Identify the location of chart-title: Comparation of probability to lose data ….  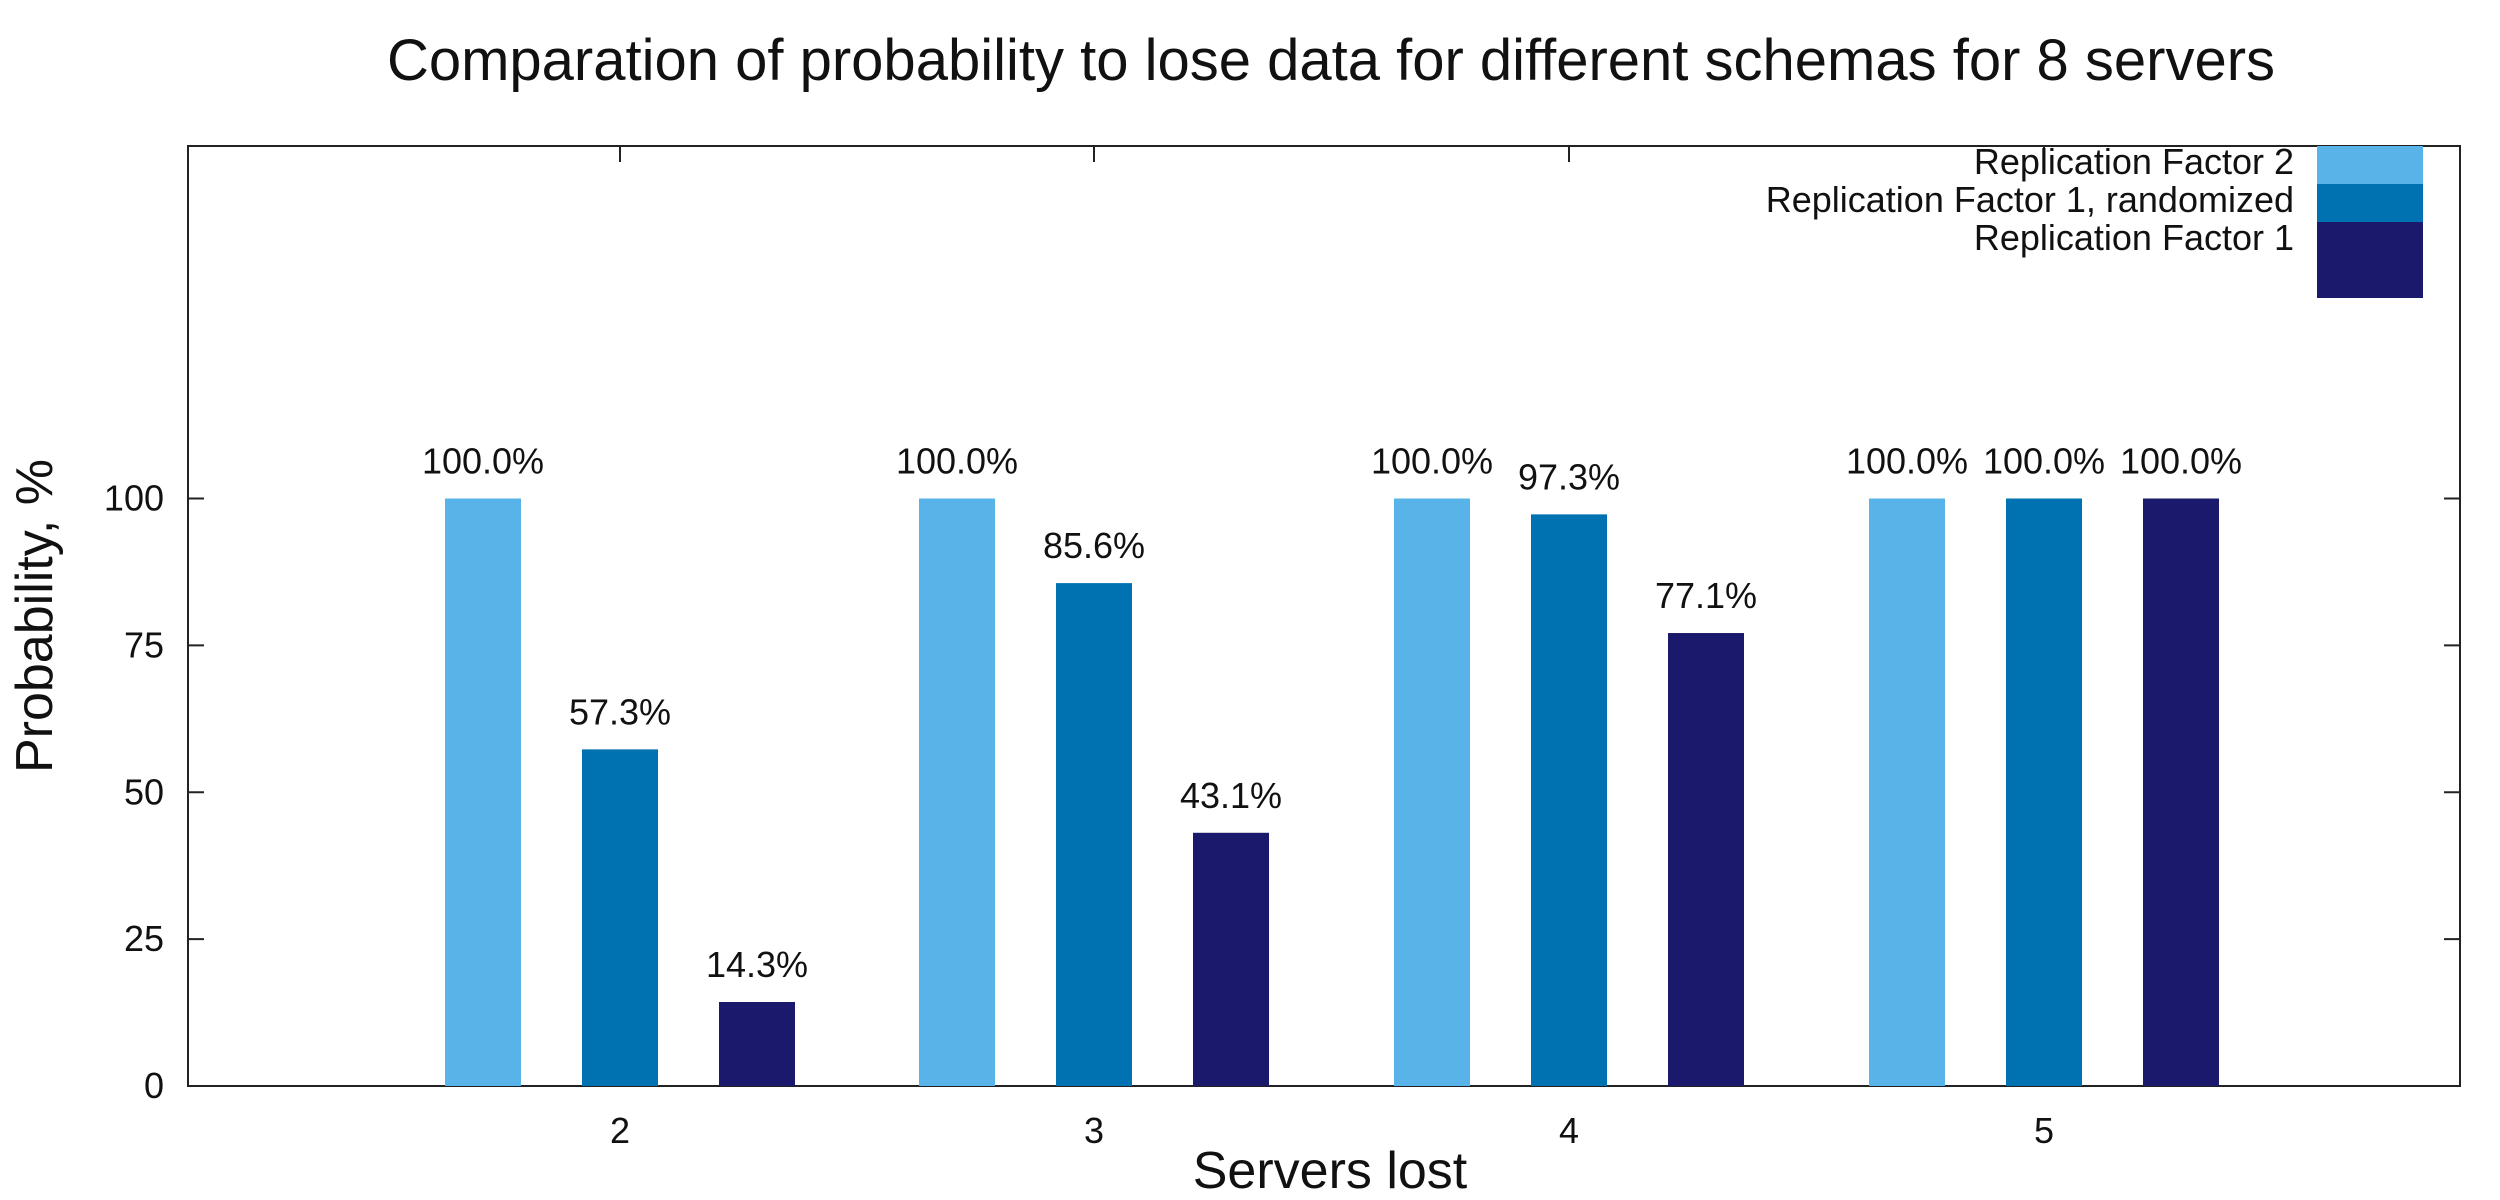
(1331, 60).